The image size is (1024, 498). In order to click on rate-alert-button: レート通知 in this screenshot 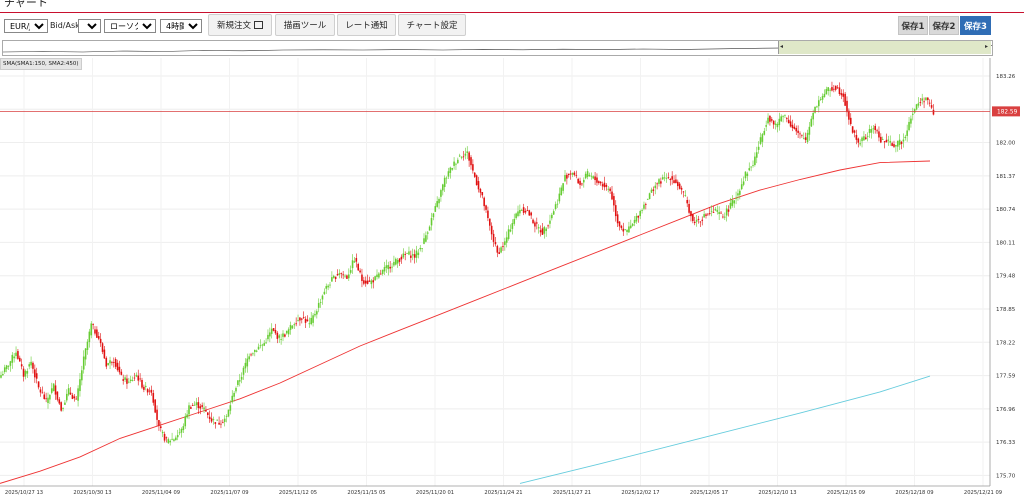, I will do `click(366, 25)`.